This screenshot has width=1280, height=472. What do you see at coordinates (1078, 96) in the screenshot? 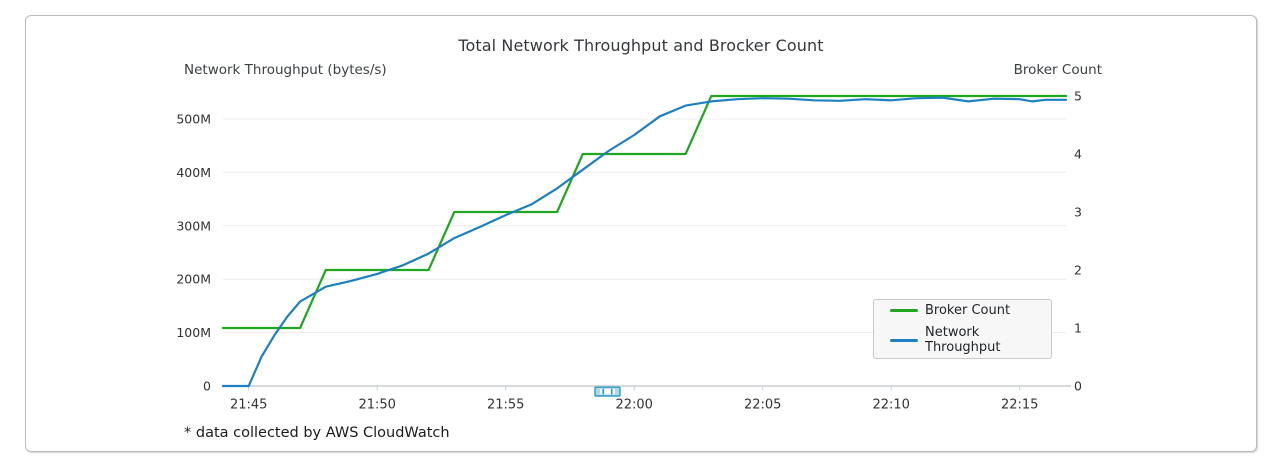
I see `svg-text: 5` at bounding box center [1078, 96].